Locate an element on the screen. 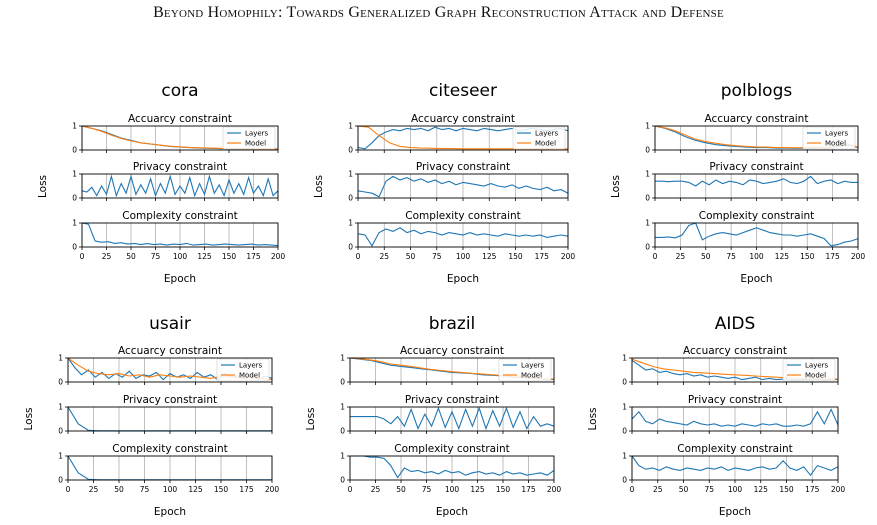 This screenshot has width=877, height=525. panel-title-usair: usair is located at coordinates (170, 324).